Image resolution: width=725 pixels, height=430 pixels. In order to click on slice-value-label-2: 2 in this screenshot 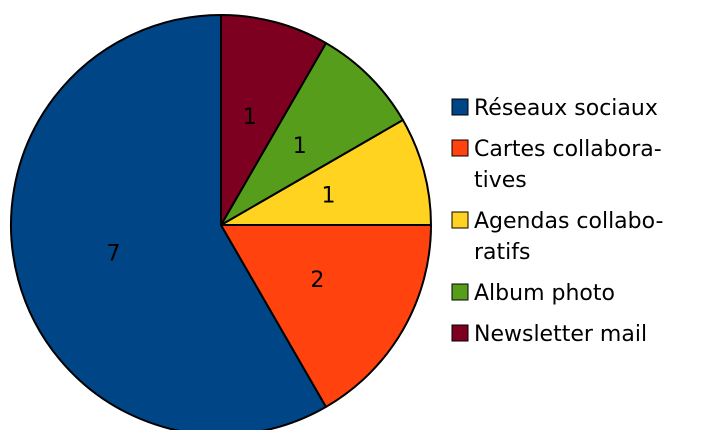, I will do `click(317, 280)`.